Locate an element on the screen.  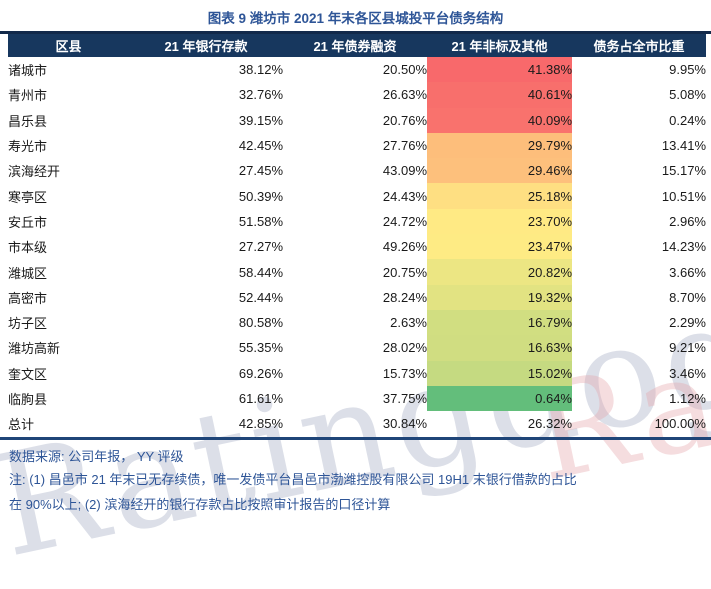
cell-district: 市本级 is located at coordinates (28, 248).